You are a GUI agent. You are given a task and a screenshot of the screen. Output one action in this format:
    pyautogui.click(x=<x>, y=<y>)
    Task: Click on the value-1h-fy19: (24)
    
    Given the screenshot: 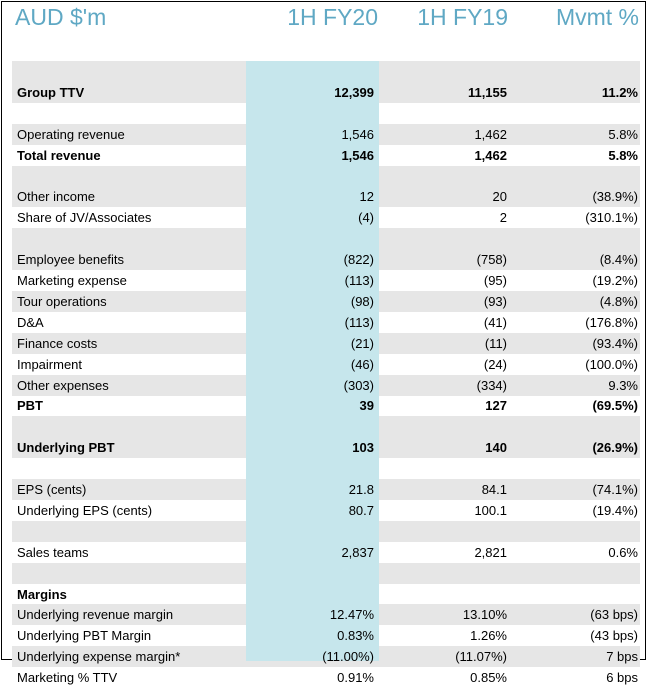 What is the action you would take?
    pyautogui.click(x=495, y=364)
    